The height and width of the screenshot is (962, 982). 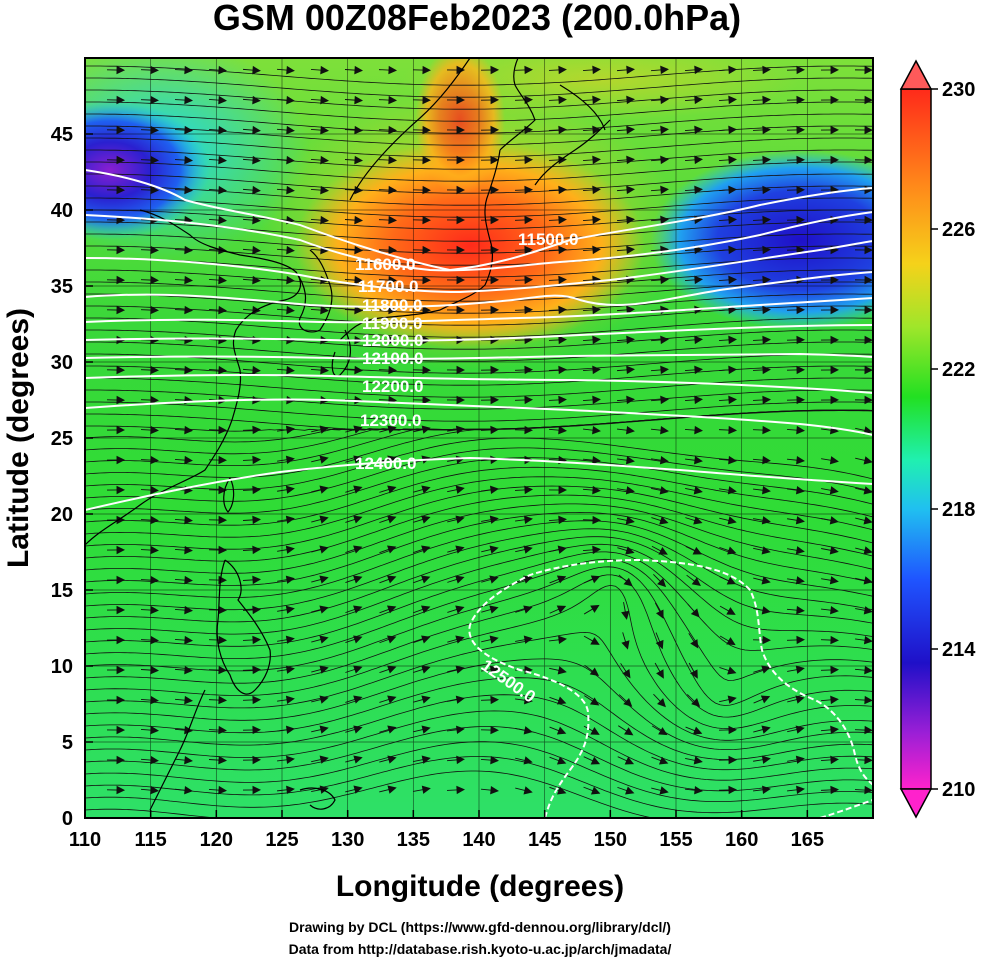 What do you see at coordinates (446, 830) in the screenshot?
I see `x-axis: 110 115 120 125 130 135 140 145 150 155 160 165` at bounding box center [446, 830].